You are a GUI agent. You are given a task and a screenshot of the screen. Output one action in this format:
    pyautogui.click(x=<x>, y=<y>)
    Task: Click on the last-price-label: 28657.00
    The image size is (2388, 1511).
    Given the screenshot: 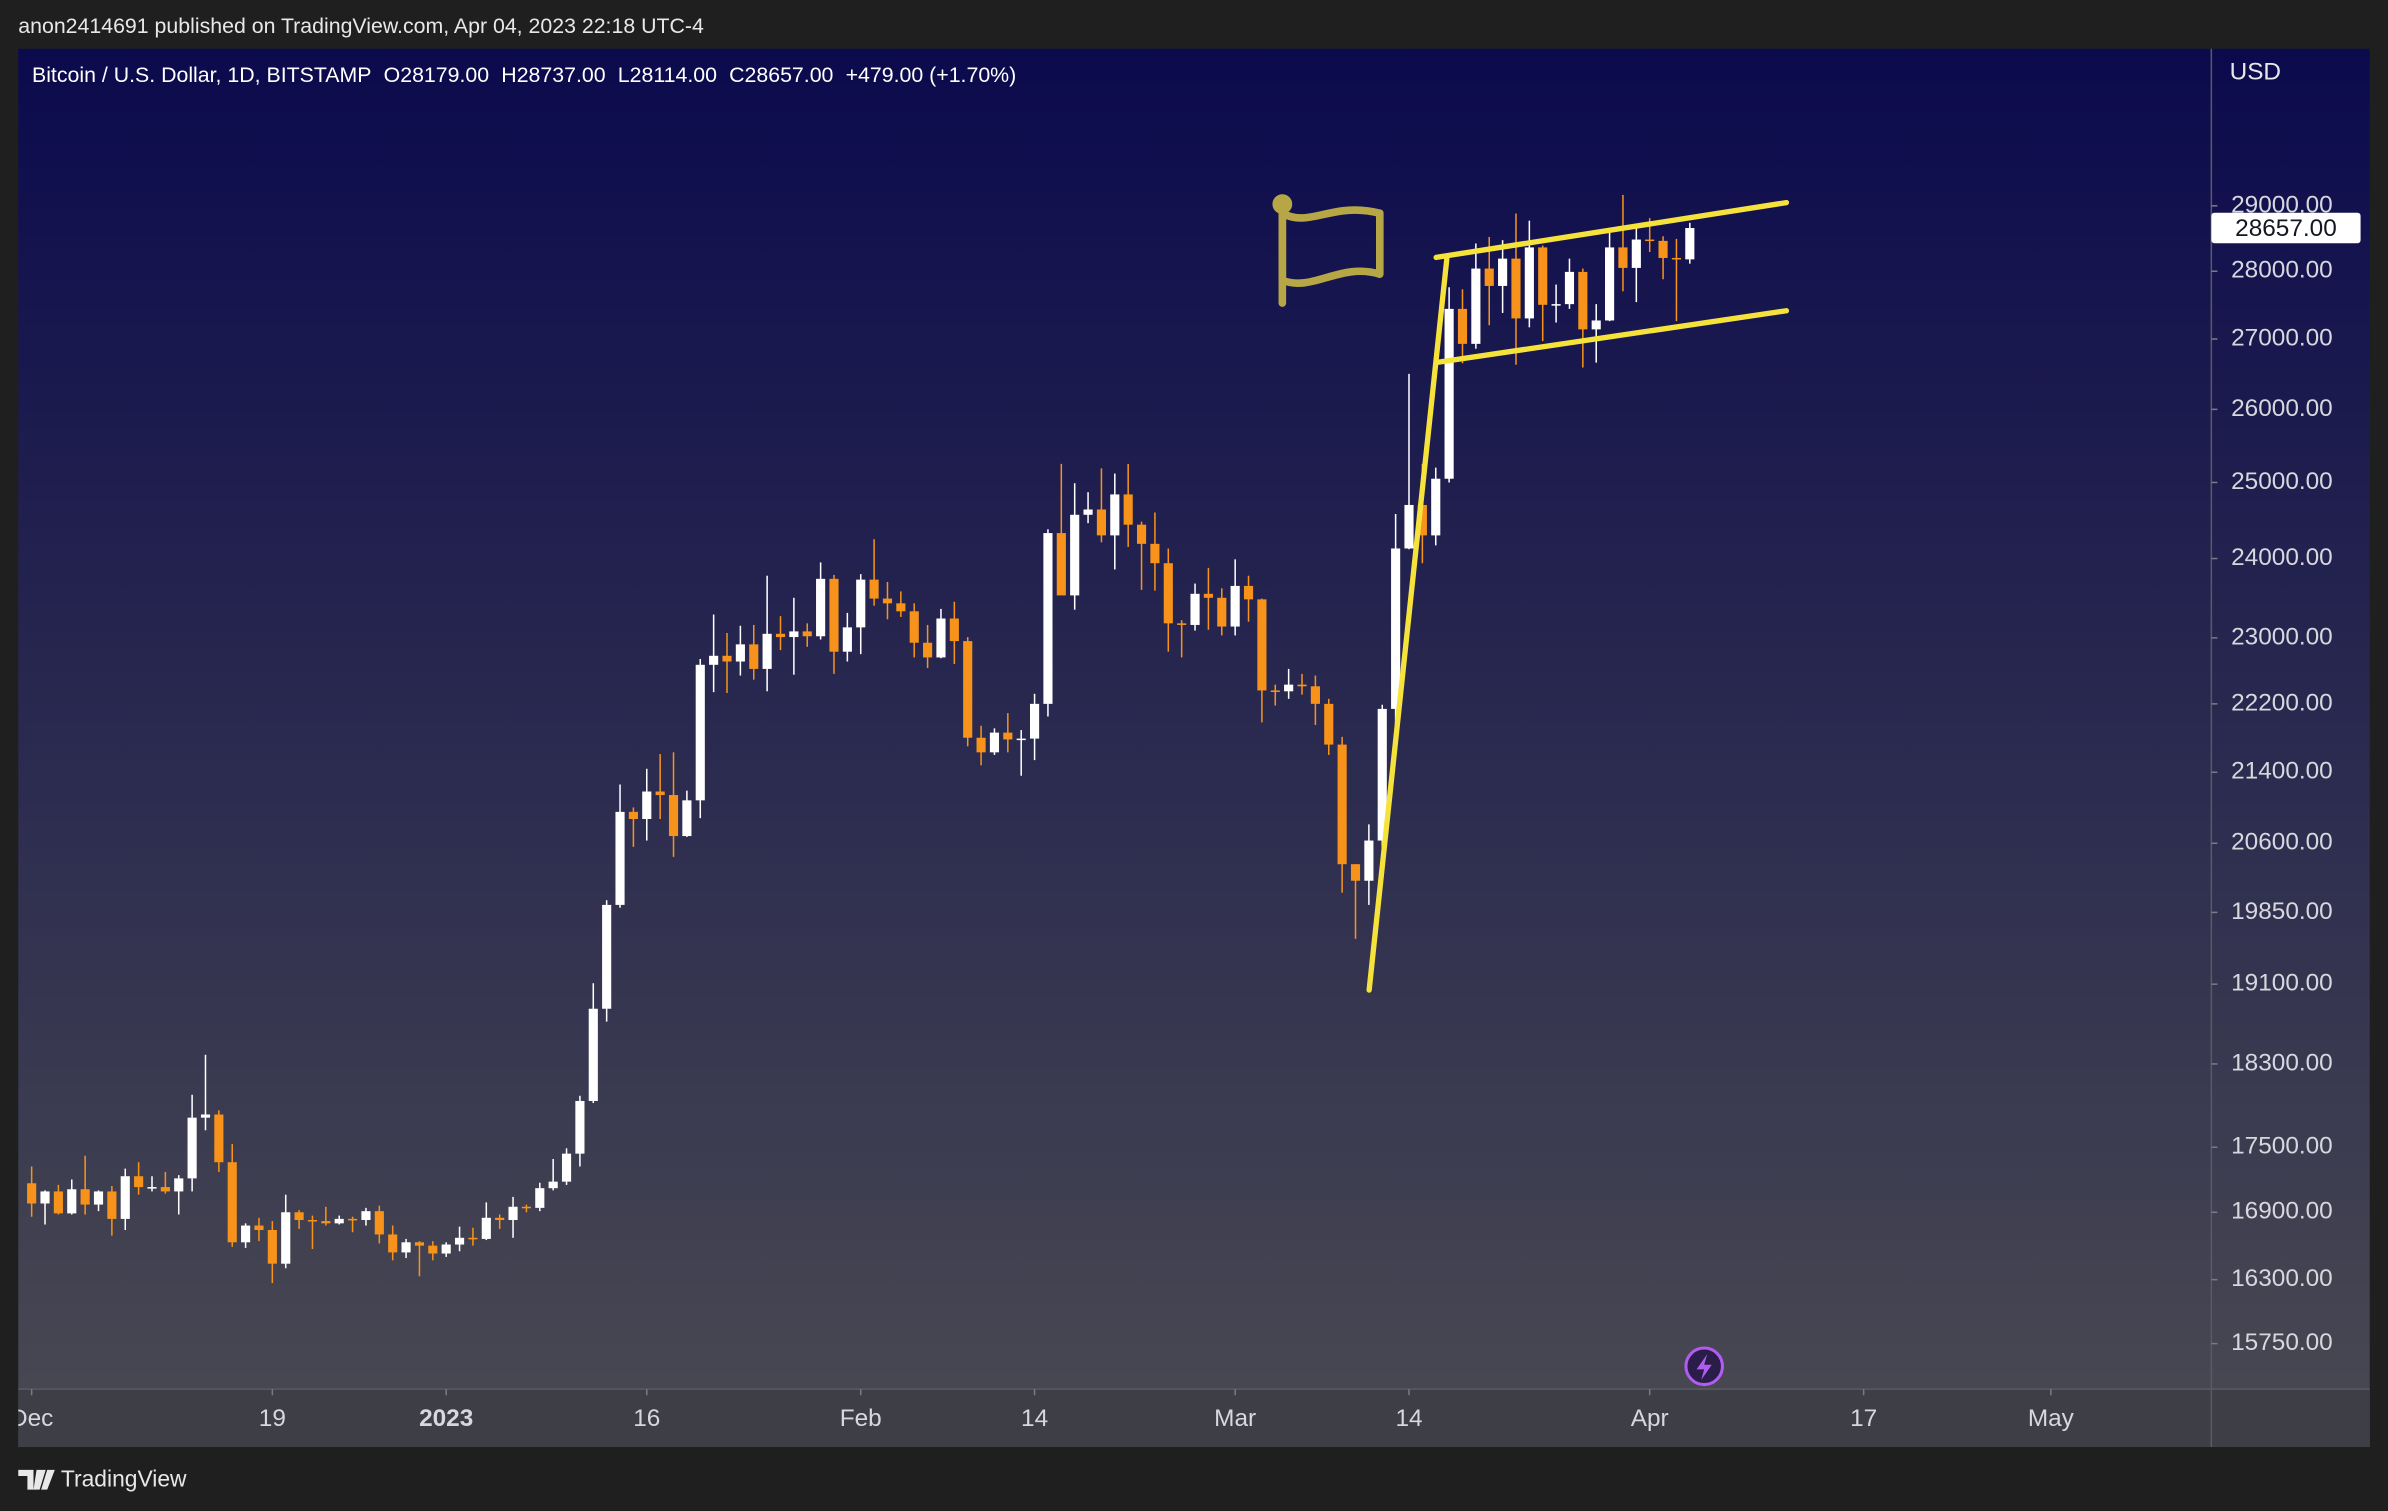 What is the action you would take?
    pyautogui.click(x=2286, y=228)
    